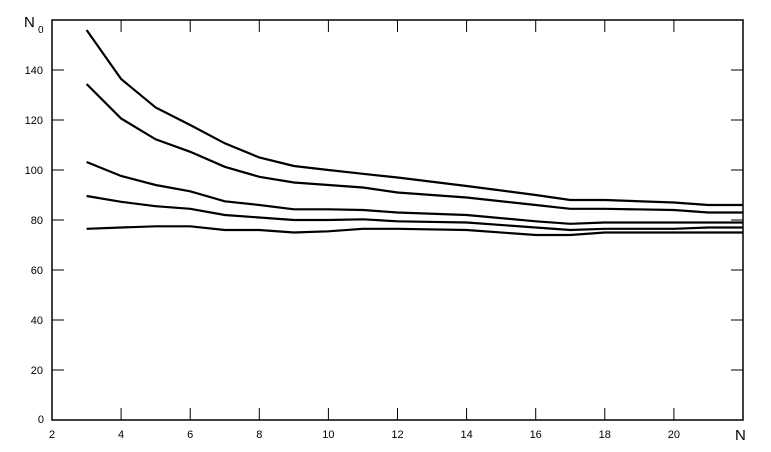 This screenshot has height=452, width=771. I want to click on x-axis-label: N, so click(740, 435).